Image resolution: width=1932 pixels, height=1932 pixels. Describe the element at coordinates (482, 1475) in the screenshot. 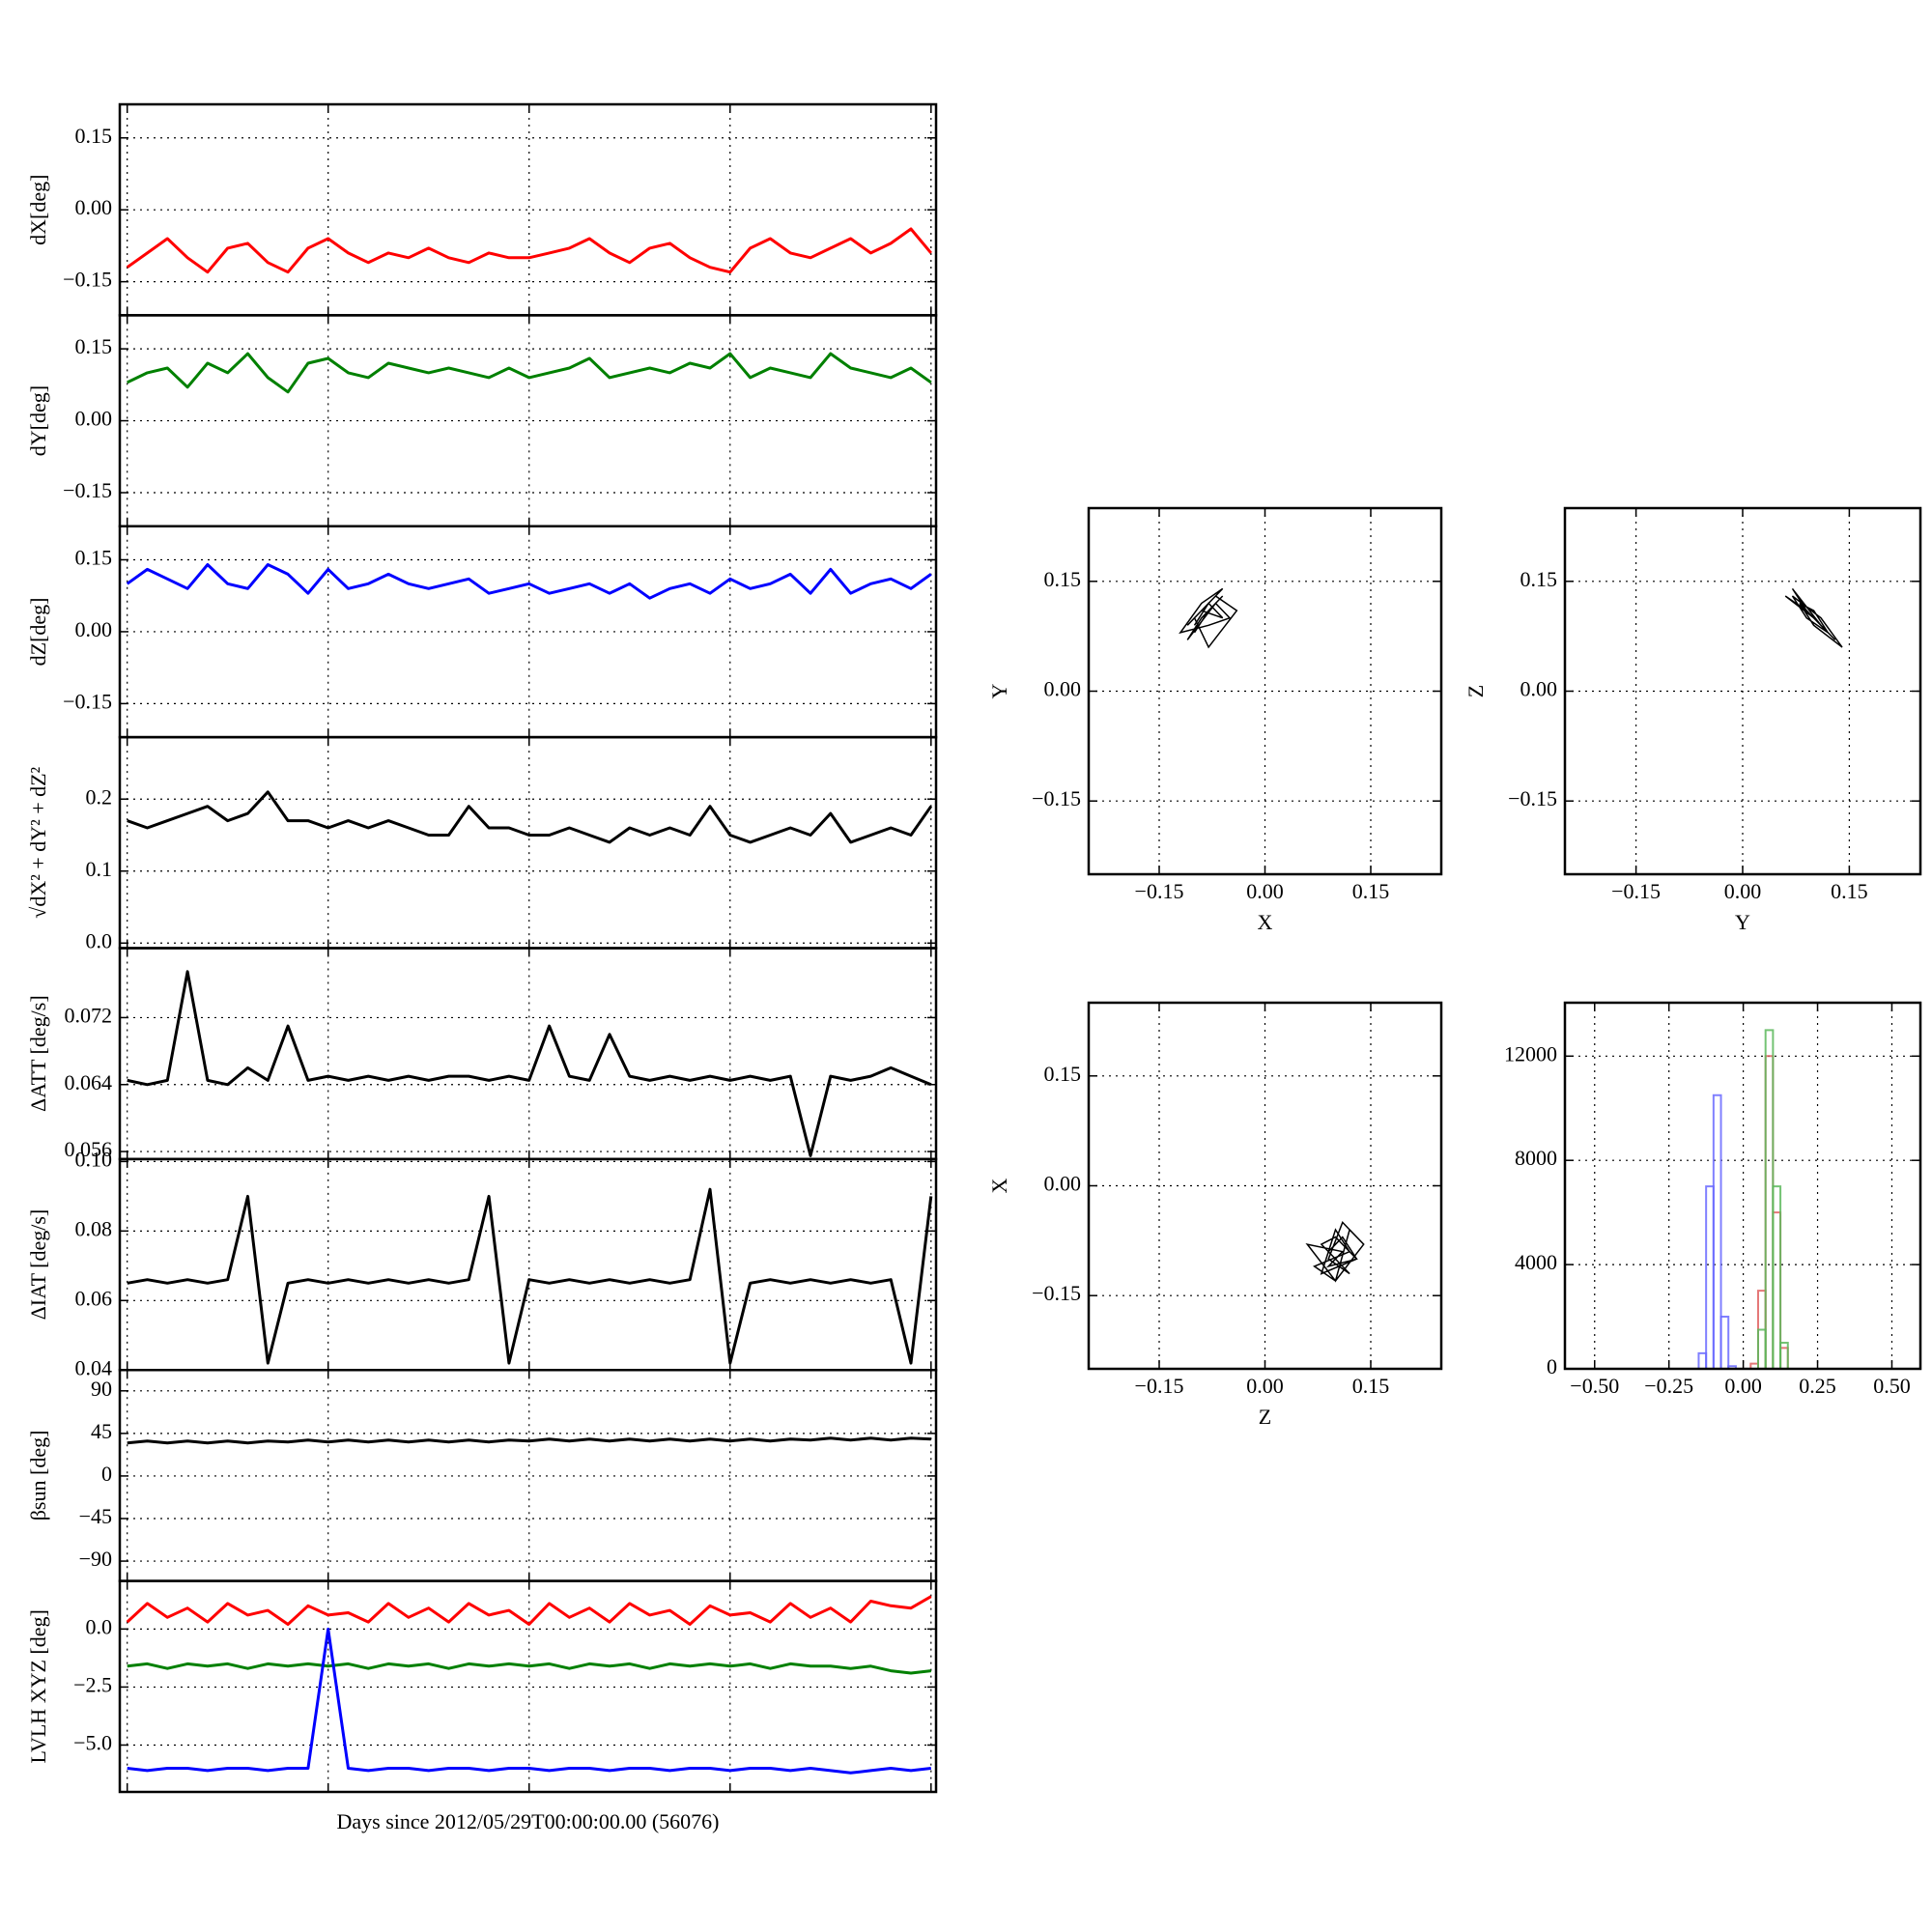

I see `panel: −90 −45 0 45 90 βsun [deg]` at that location.